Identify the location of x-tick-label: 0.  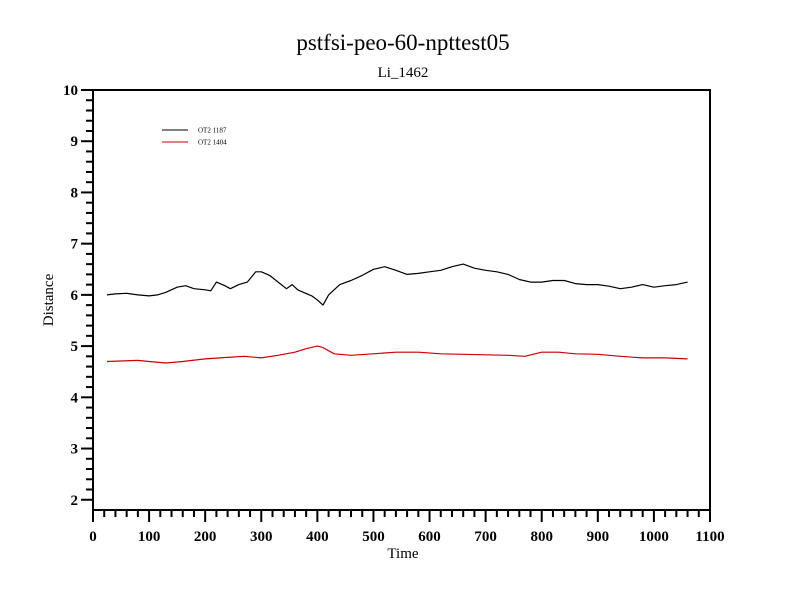
(93, 537).